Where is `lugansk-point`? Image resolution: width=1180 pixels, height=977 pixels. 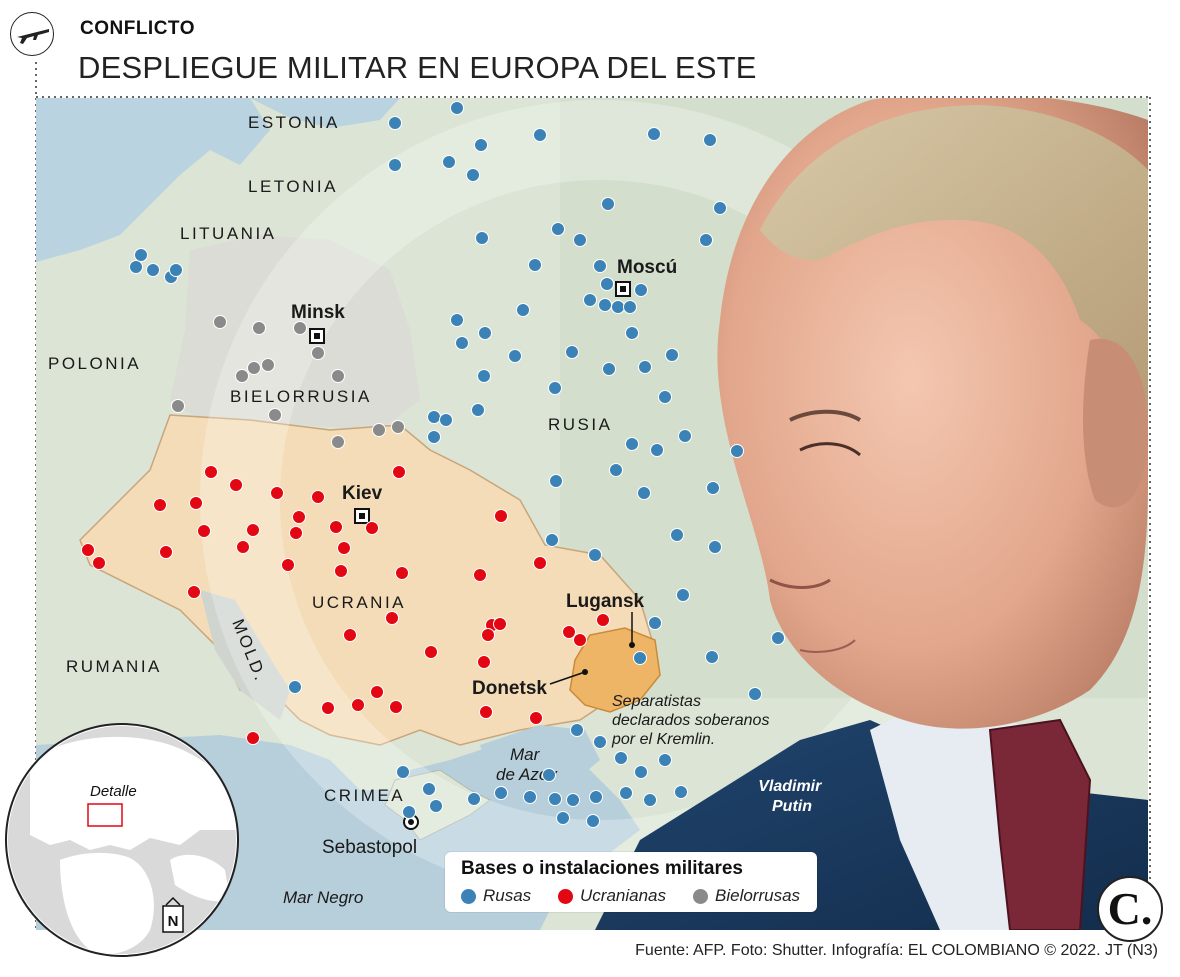
lugansk-point is located at coordinates (632, 645).